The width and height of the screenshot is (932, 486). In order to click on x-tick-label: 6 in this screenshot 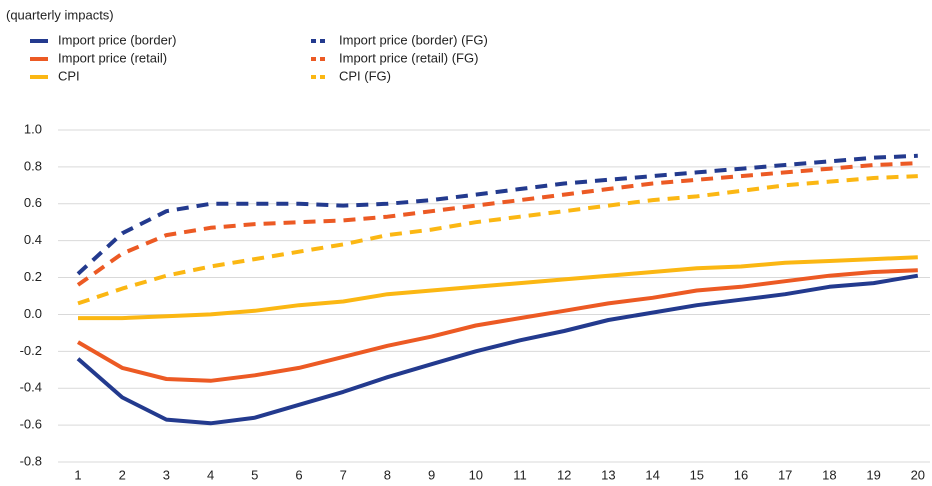, I will do `click(298, 474)`.